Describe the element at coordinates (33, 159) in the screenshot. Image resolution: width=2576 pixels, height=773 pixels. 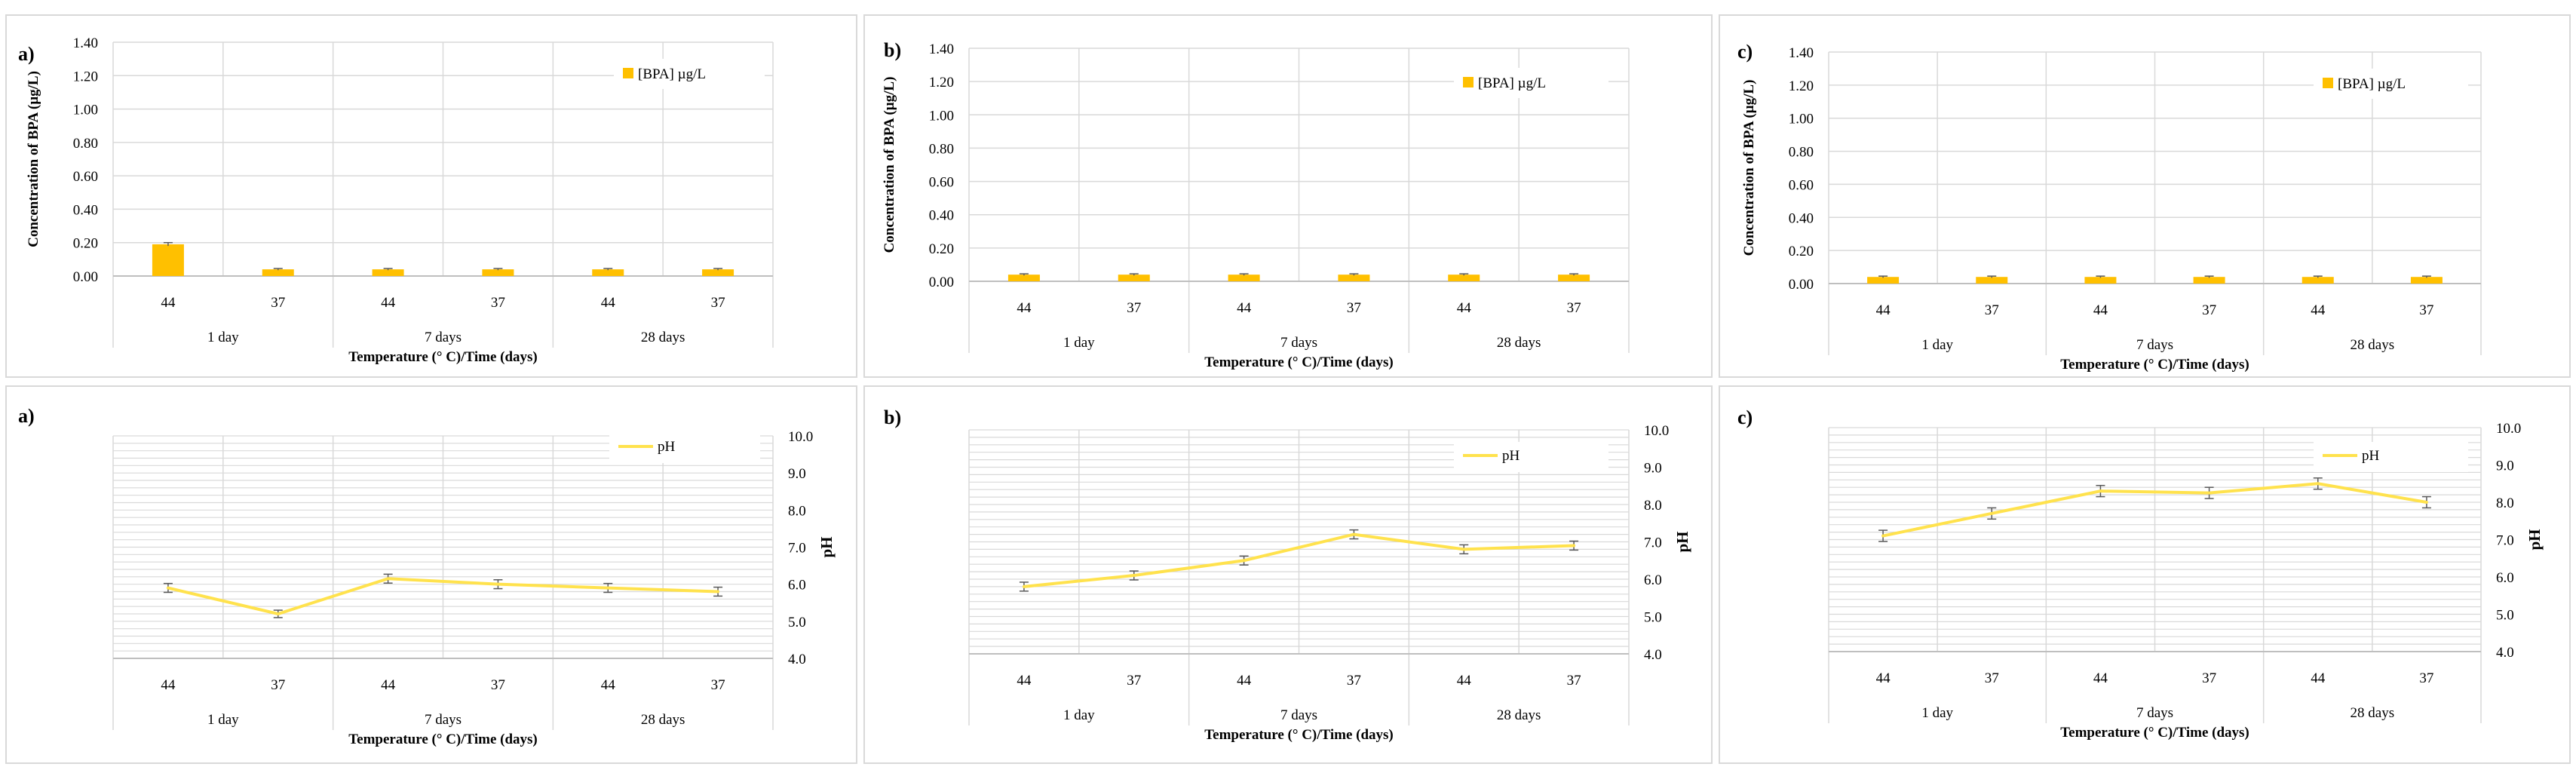
I see `y-axis-title: Concentration of BPA (µg/L)` at that location.